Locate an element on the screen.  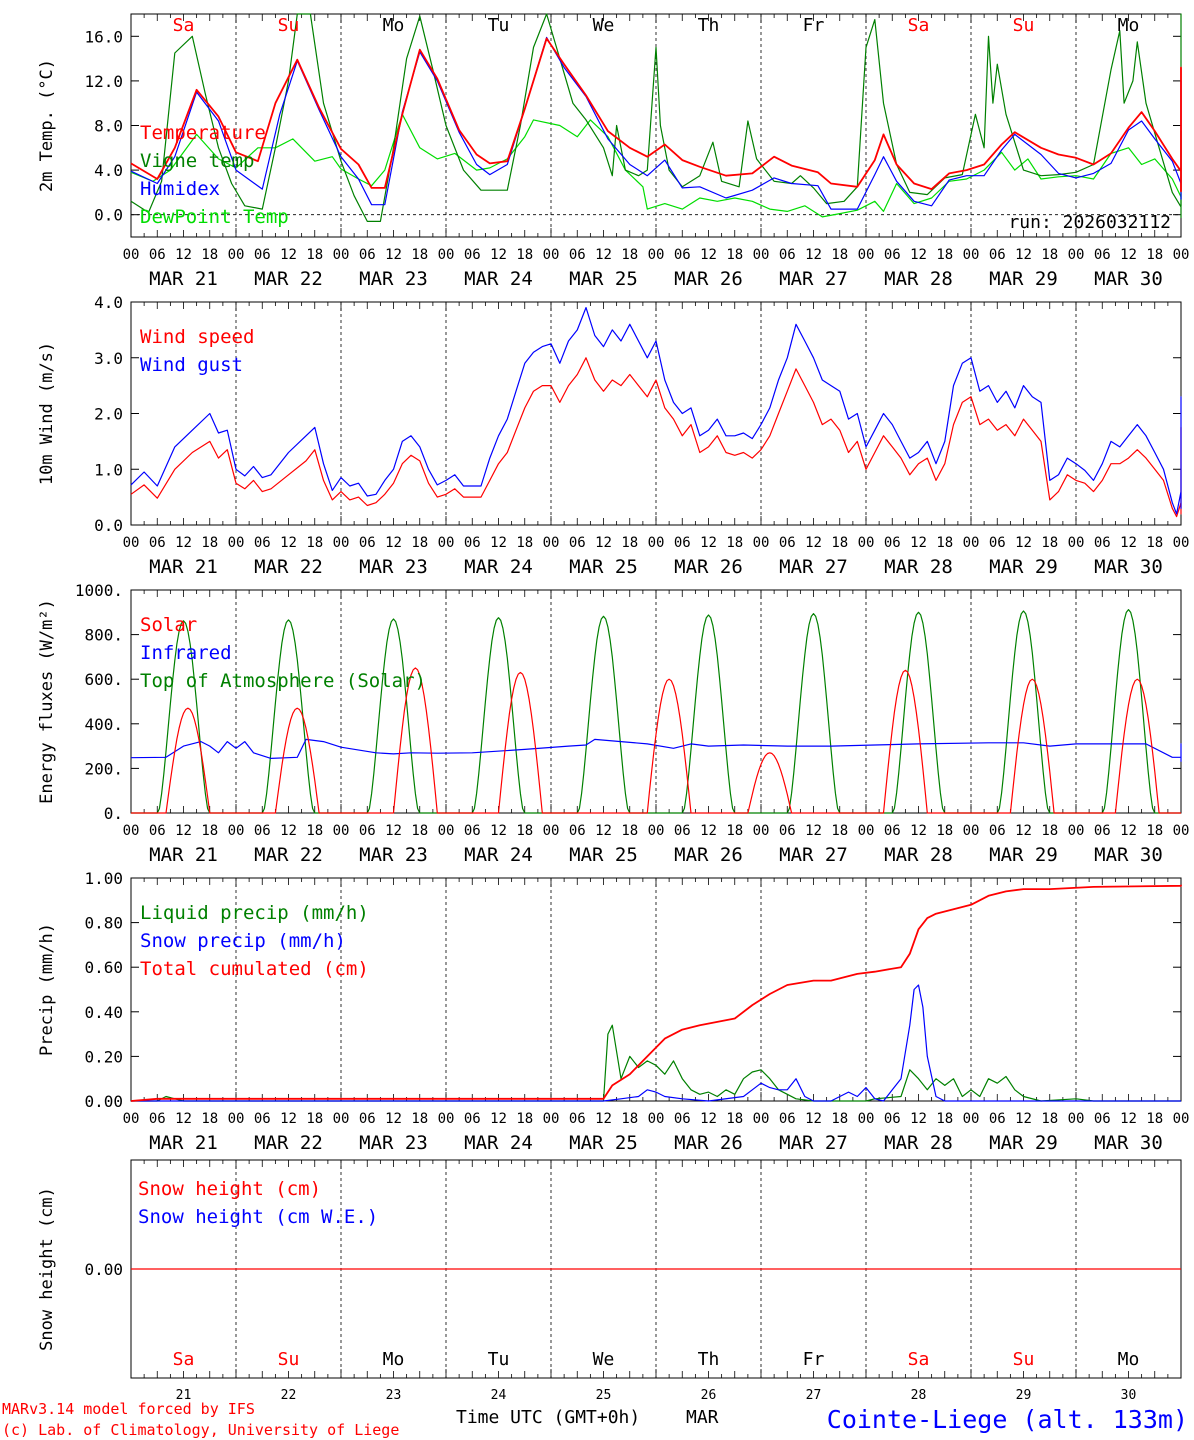
legend-infrared: Infrared is located at coordinates (186, 653).